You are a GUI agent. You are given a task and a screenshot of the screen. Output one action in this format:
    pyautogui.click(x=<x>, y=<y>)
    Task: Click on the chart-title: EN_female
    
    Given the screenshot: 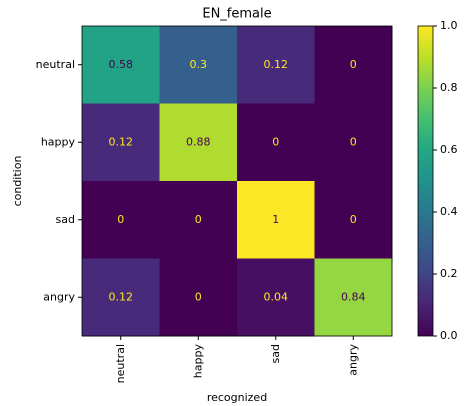 What is the action you would take?
    pyautogui.click(x=236, y=14)
    